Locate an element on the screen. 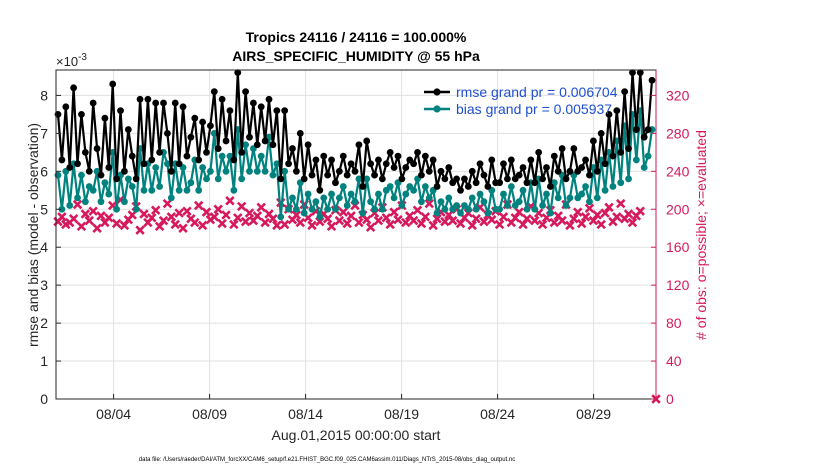 The height and width of the screenshot is (470, 830). right-axis-ticks: 0 40 80 120 160 200 240 280 320 is located at coordinates (670, 247).